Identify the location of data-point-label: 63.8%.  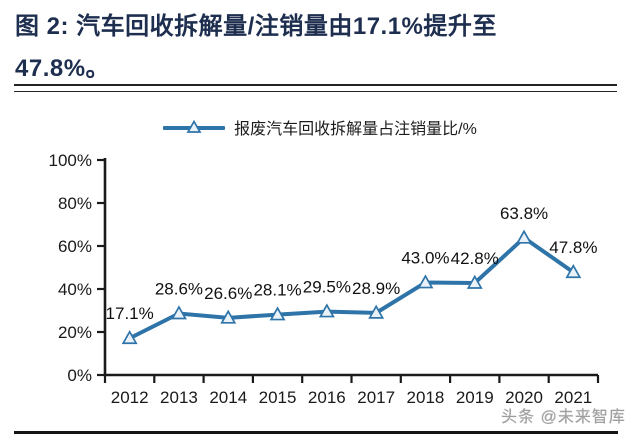
(524, 213).